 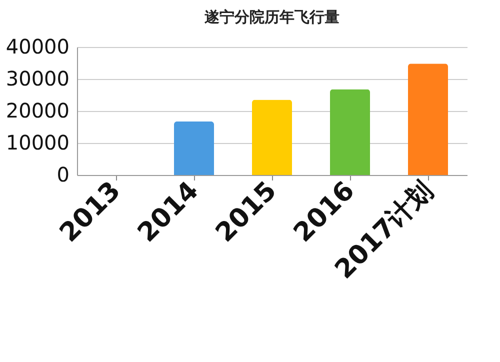 I want to click on y-tick-label: 30000, so click(x=38, y=78).